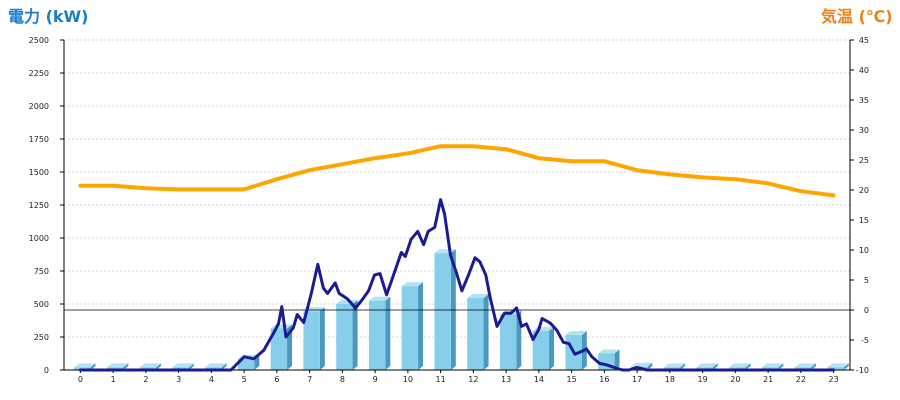  What do you see at coordinates (539, 379) in the screenshot?
I see `x-tick-label: 14` at bounding box center [539, 379].